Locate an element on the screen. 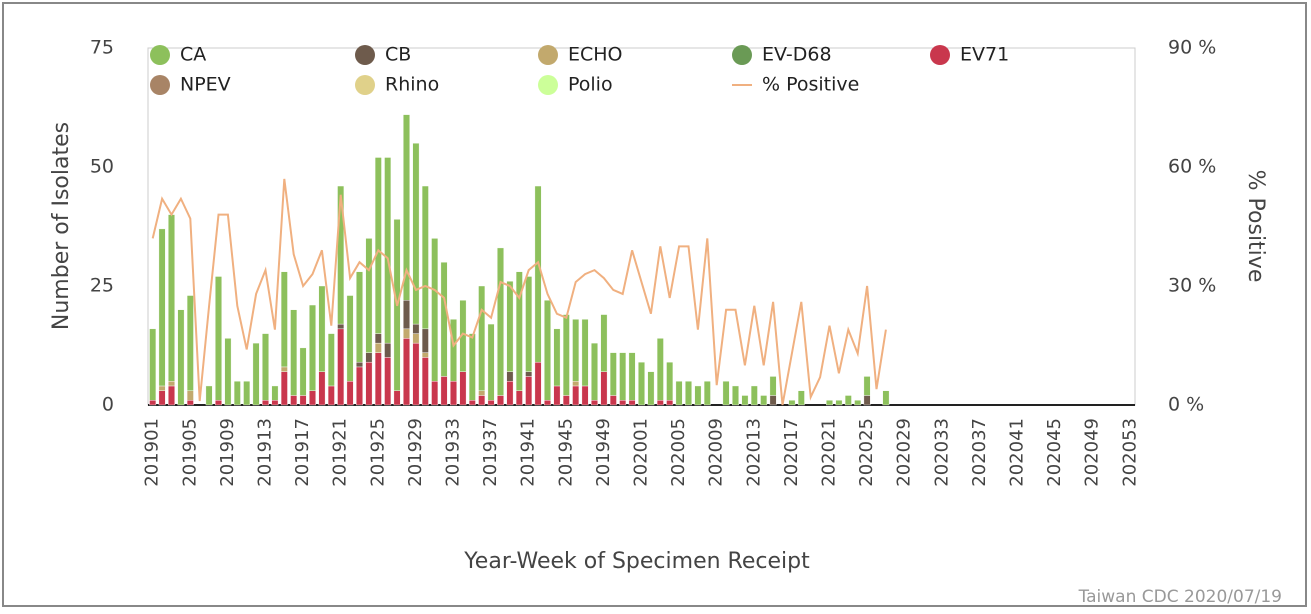 The width and height of the screenshot is (1311, 614). x-tick-label: 201949 is located at coordinates (603, 452).